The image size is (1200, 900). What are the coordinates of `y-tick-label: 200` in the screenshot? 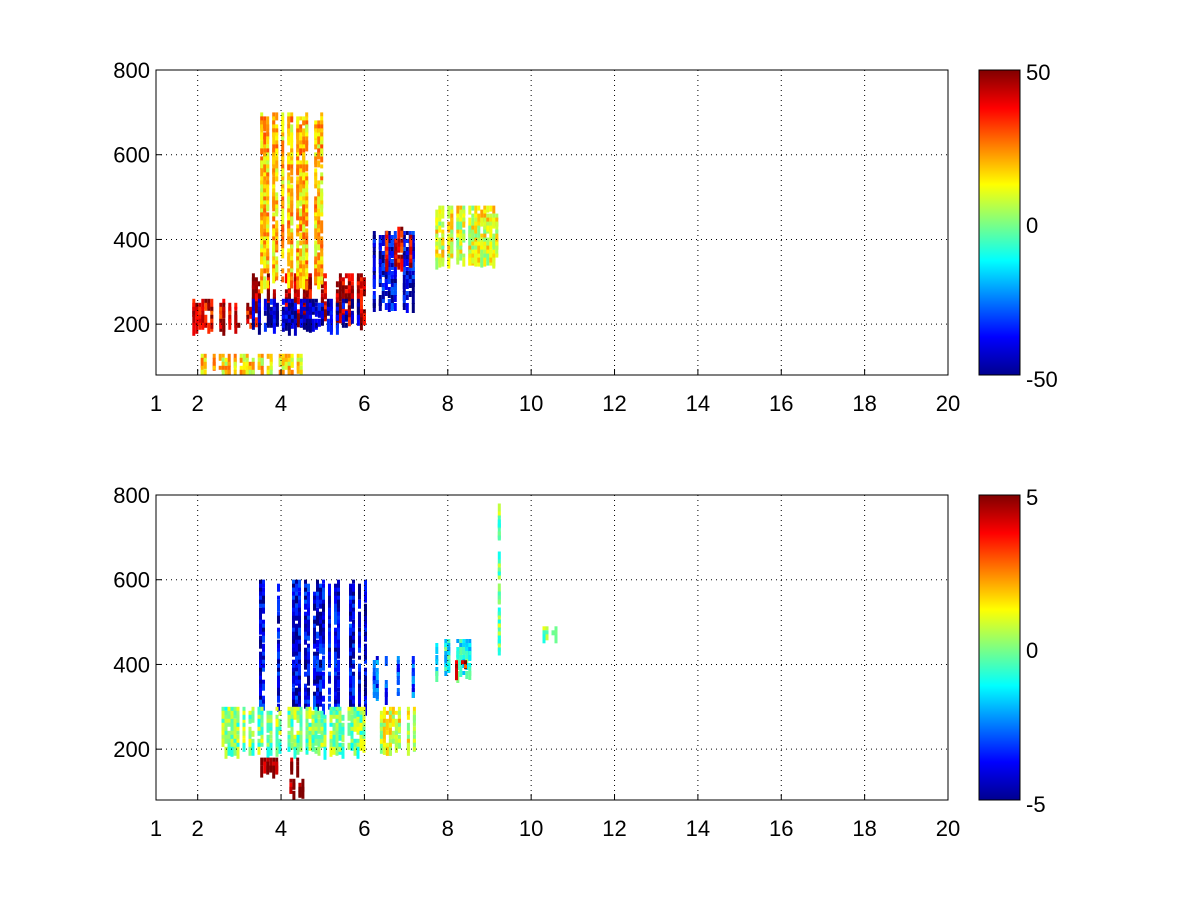 It's located at (131, 749).